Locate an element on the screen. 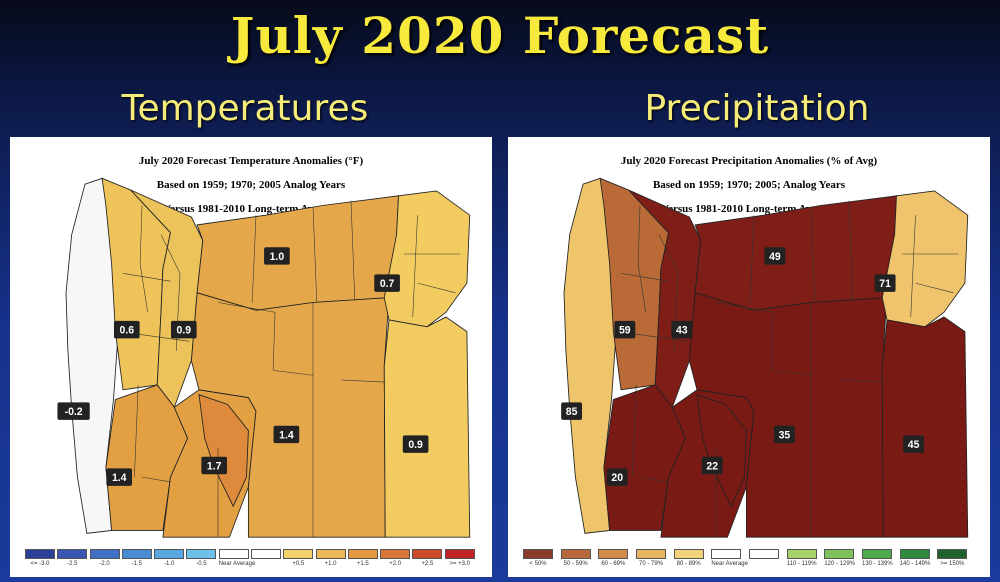 The width and height of the screenshot is (1000, 582). svg-text: 43 is located at coordinates (682, 330).